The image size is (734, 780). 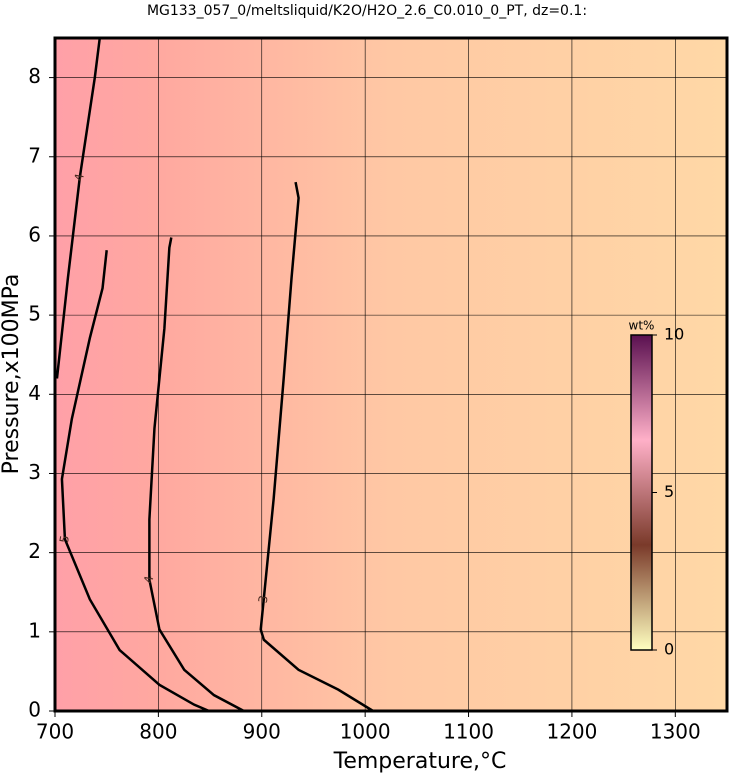 I want to click on colorbar, so click(x=641, y=492).